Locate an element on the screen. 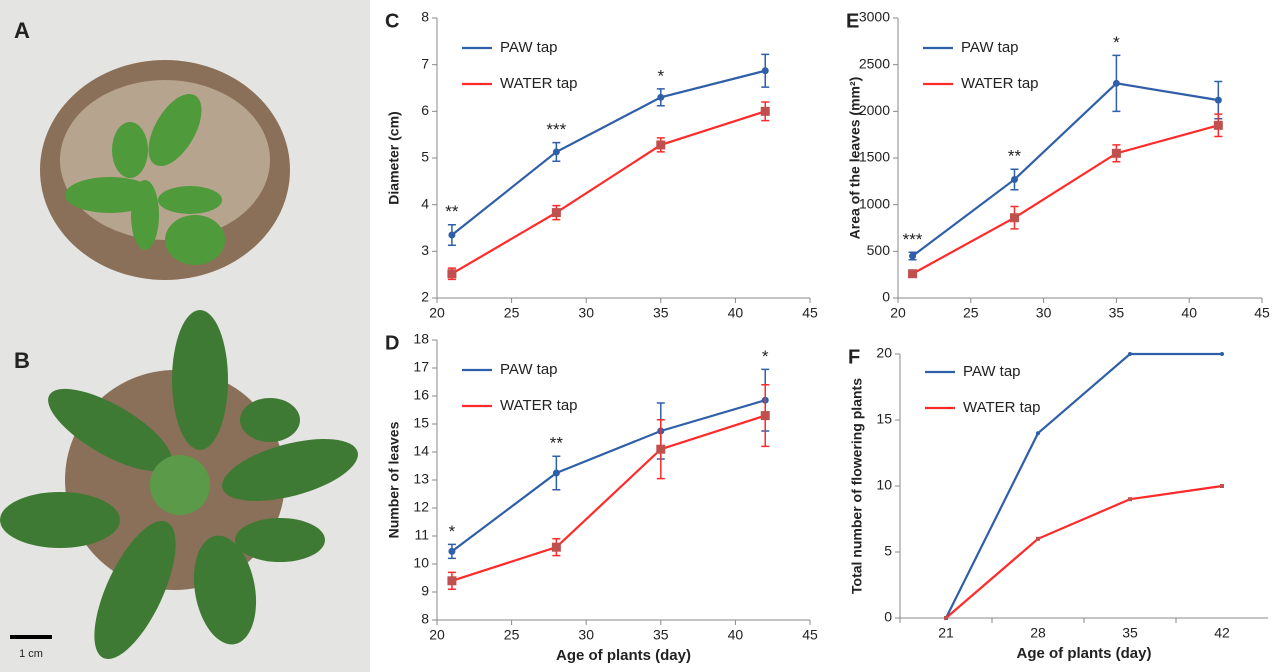  panel-label: D is located at coordinates (392, 343).